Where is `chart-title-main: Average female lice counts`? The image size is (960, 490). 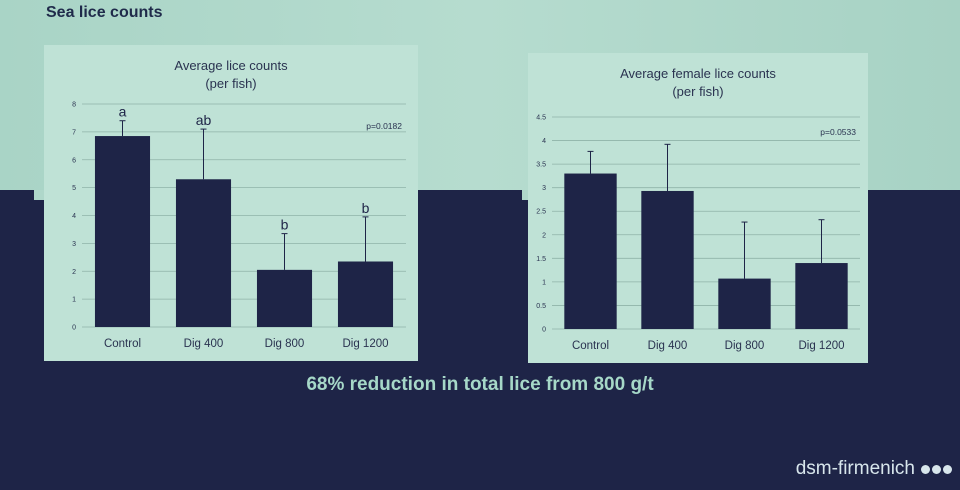
chart-title-main: Average female lice counts is located at coordinates (698, 73).